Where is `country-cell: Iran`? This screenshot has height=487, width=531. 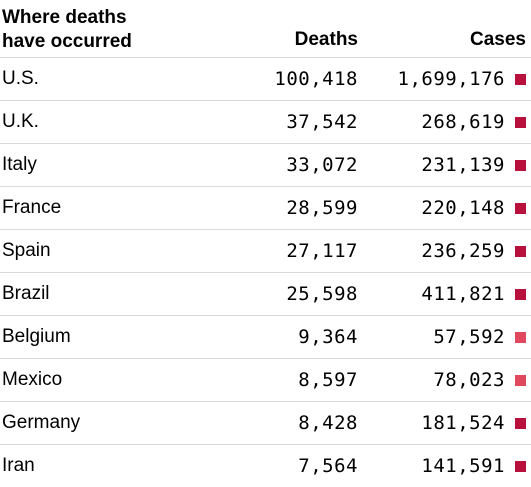
country-cell: Iran is located at coordinates (18, 465).